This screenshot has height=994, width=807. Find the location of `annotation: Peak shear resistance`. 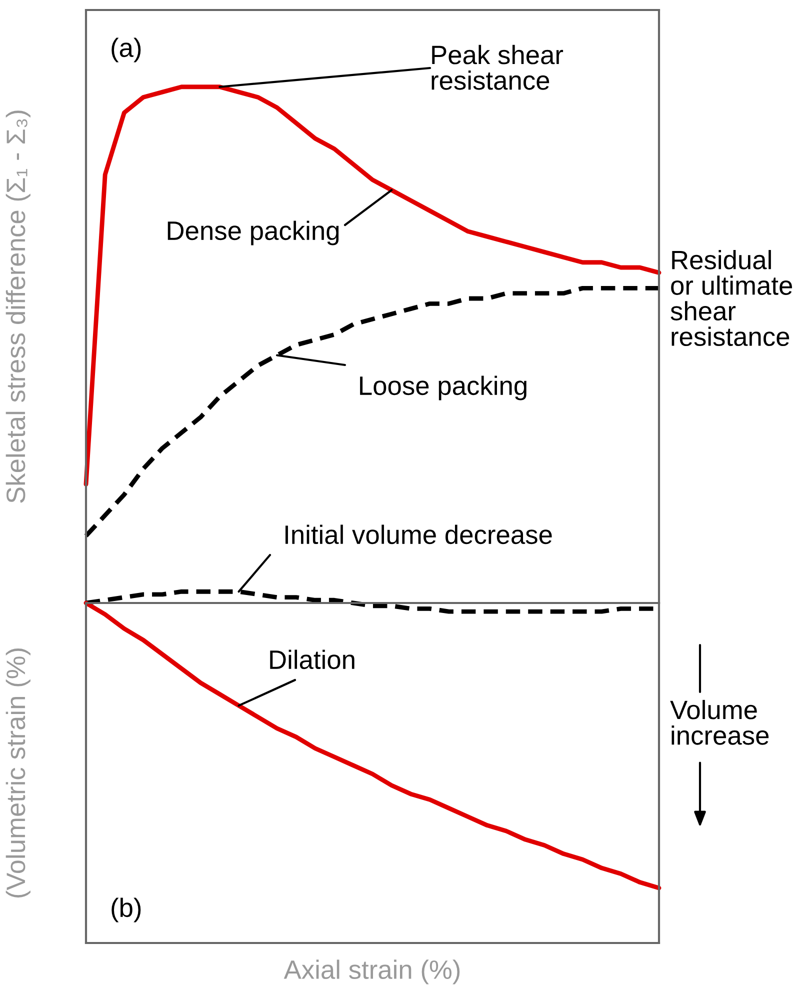

annotation: Peak shear resistance is located at coordinates (498, 67).